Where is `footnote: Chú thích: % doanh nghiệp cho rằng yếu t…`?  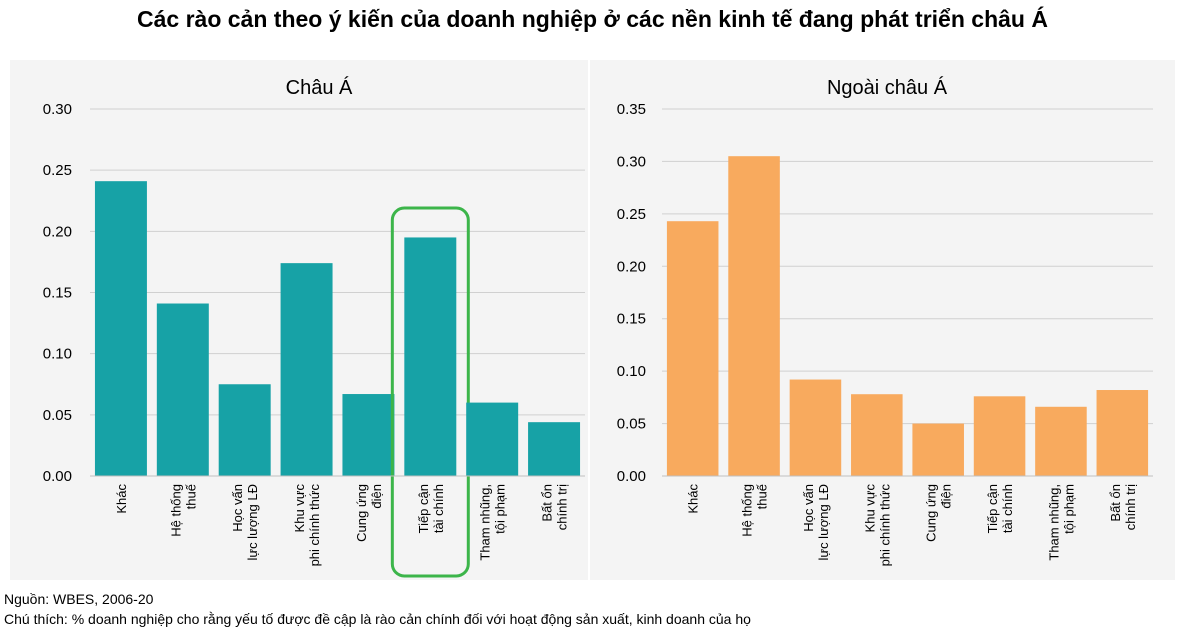
footnote: Chú thích: % doanh nghiệp cho rằng yếu t… is located at coordinates (377, 619).